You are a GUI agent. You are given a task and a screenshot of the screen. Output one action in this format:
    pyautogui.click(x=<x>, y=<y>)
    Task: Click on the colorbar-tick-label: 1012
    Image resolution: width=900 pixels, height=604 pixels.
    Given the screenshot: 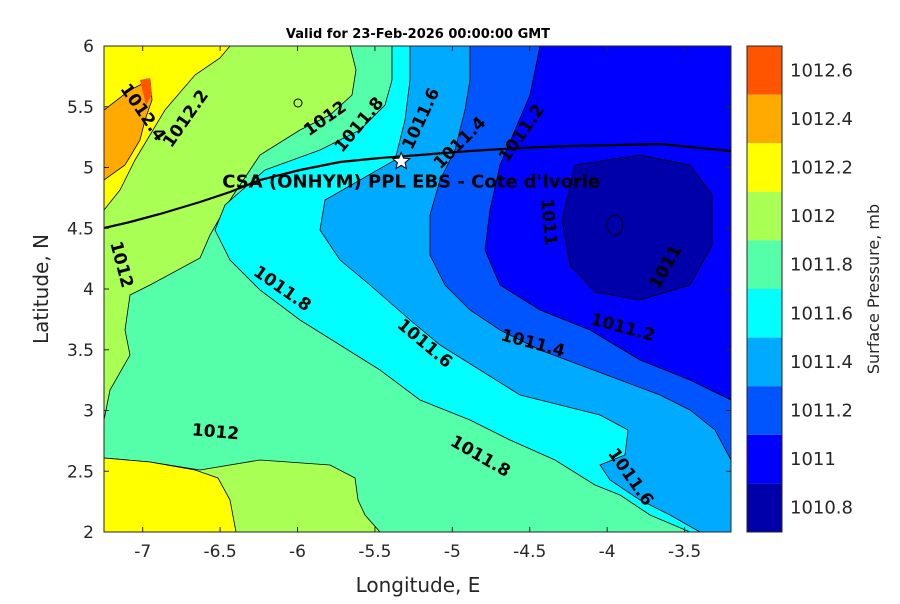 What is the action you would take?
    pyautogui.click(x=813, y=216)
    